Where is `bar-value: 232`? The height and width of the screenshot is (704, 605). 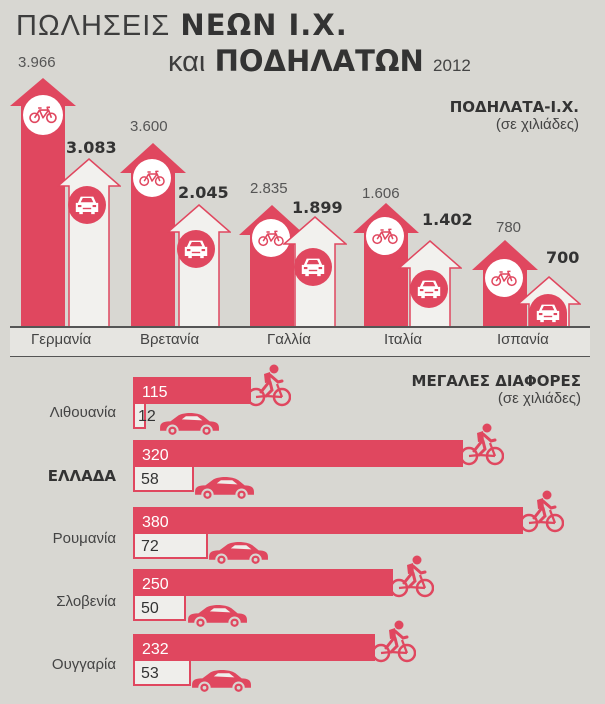 bar-value: 232 is located at coordinates (155, 649).